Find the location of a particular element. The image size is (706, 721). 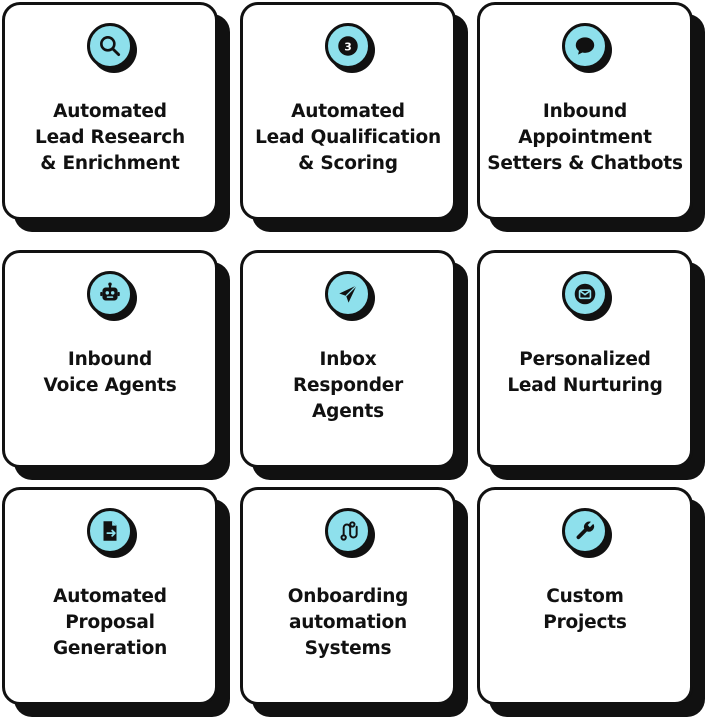

card-title-line: Lead Nurturing is located at coordinates (585, 385).